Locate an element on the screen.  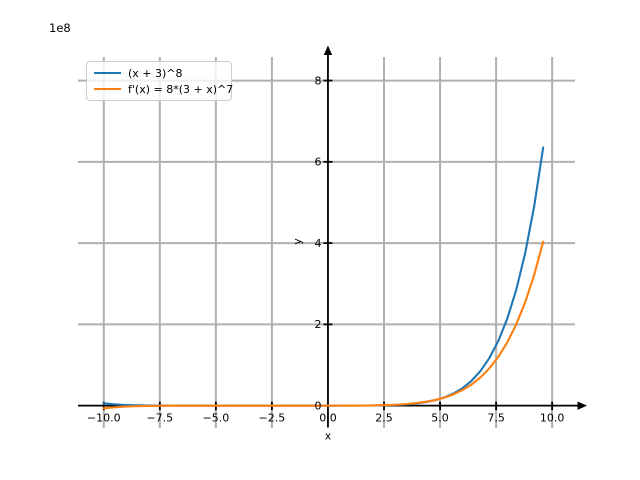
legend: (x + 3)^8 f'(x) = 8*(3 + x)^7 is located at coordinates (159, 81).